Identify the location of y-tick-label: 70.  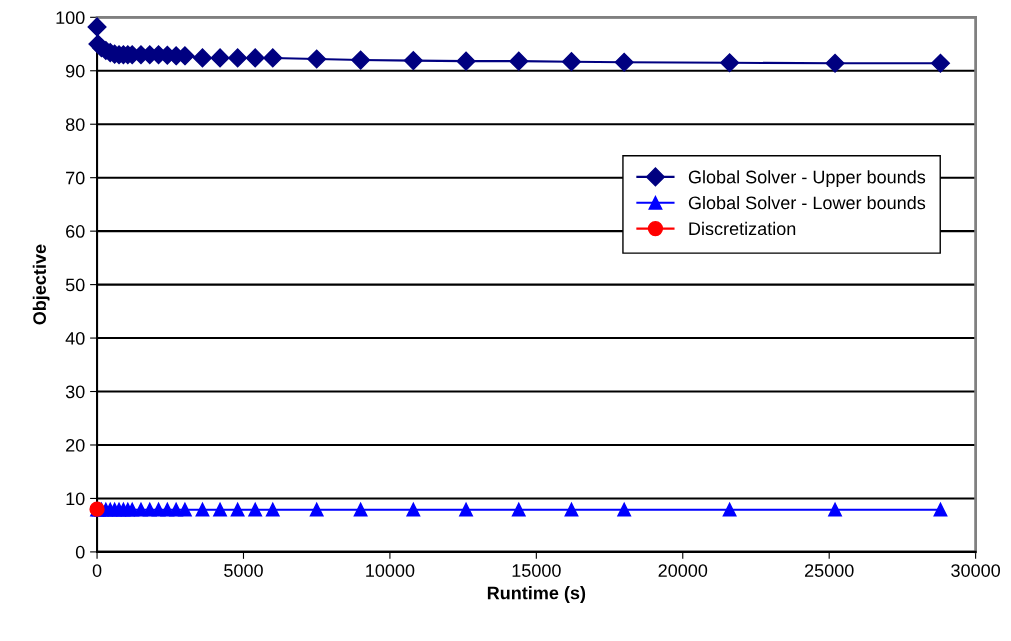
(75, 178).